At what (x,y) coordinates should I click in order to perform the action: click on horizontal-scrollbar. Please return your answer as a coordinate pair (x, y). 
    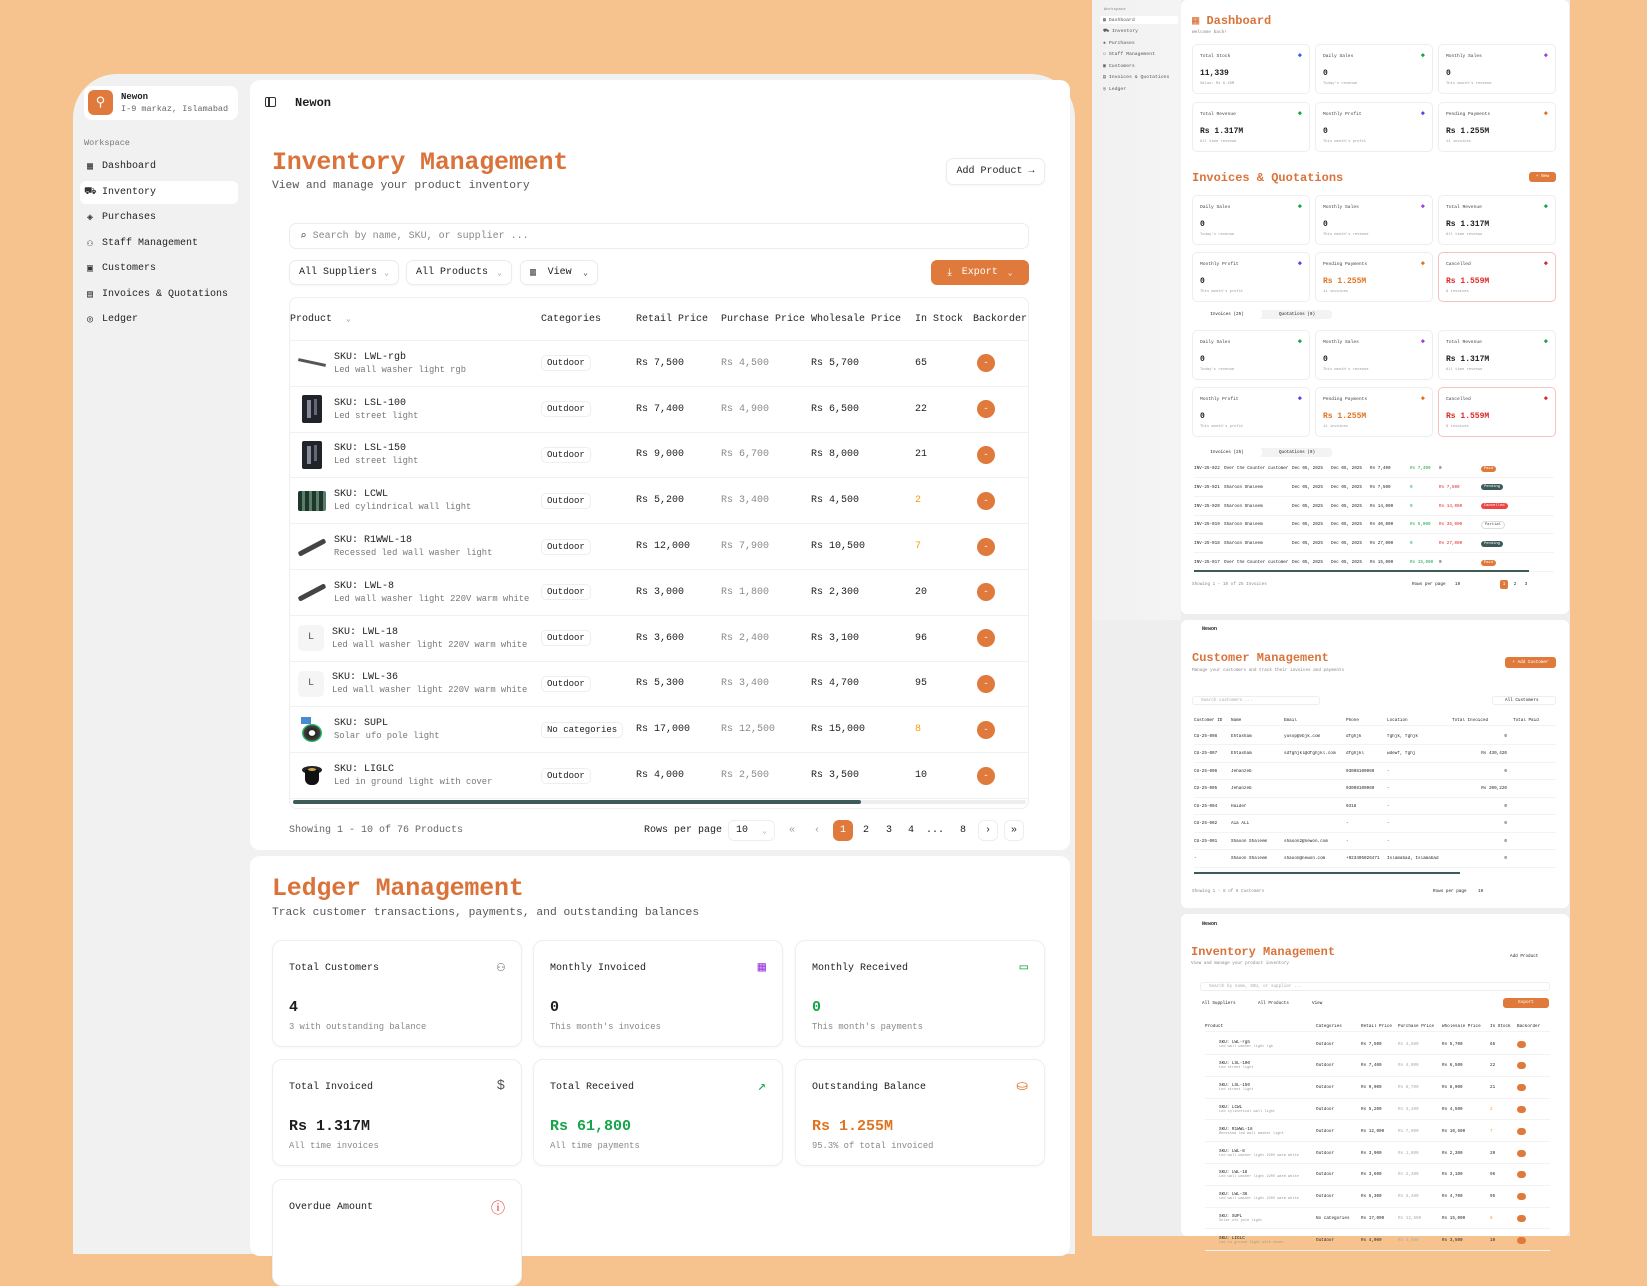
    Looking at the image, I should click on (659, 802).